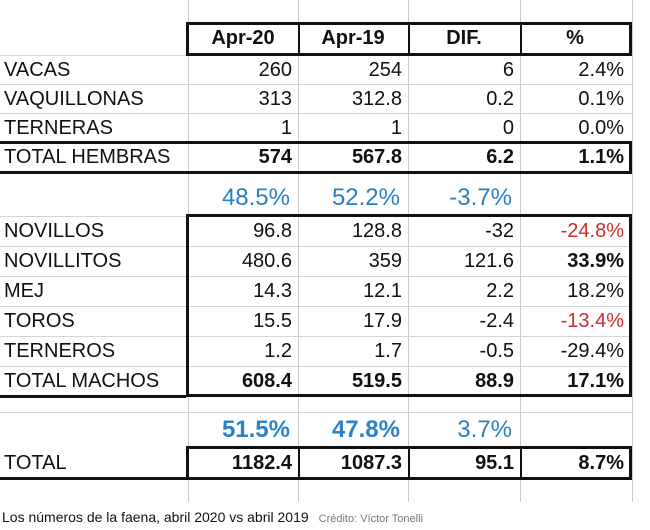 Image resolution: width=650 pixels, height=530 pixels. Describe the element at coordinates (388, 351) in the screenshot. I see `cell-terneros-apr19: 1.7` at that location.